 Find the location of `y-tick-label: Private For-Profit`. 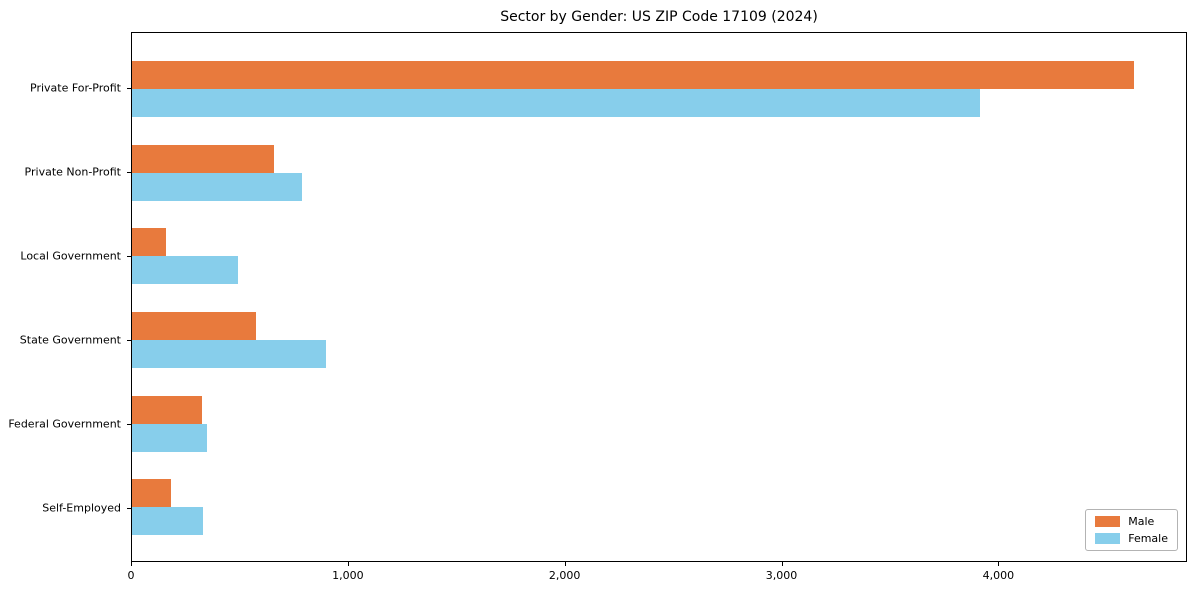

y-tick-label: Private For-Profit is located at coordinates (75, 88).